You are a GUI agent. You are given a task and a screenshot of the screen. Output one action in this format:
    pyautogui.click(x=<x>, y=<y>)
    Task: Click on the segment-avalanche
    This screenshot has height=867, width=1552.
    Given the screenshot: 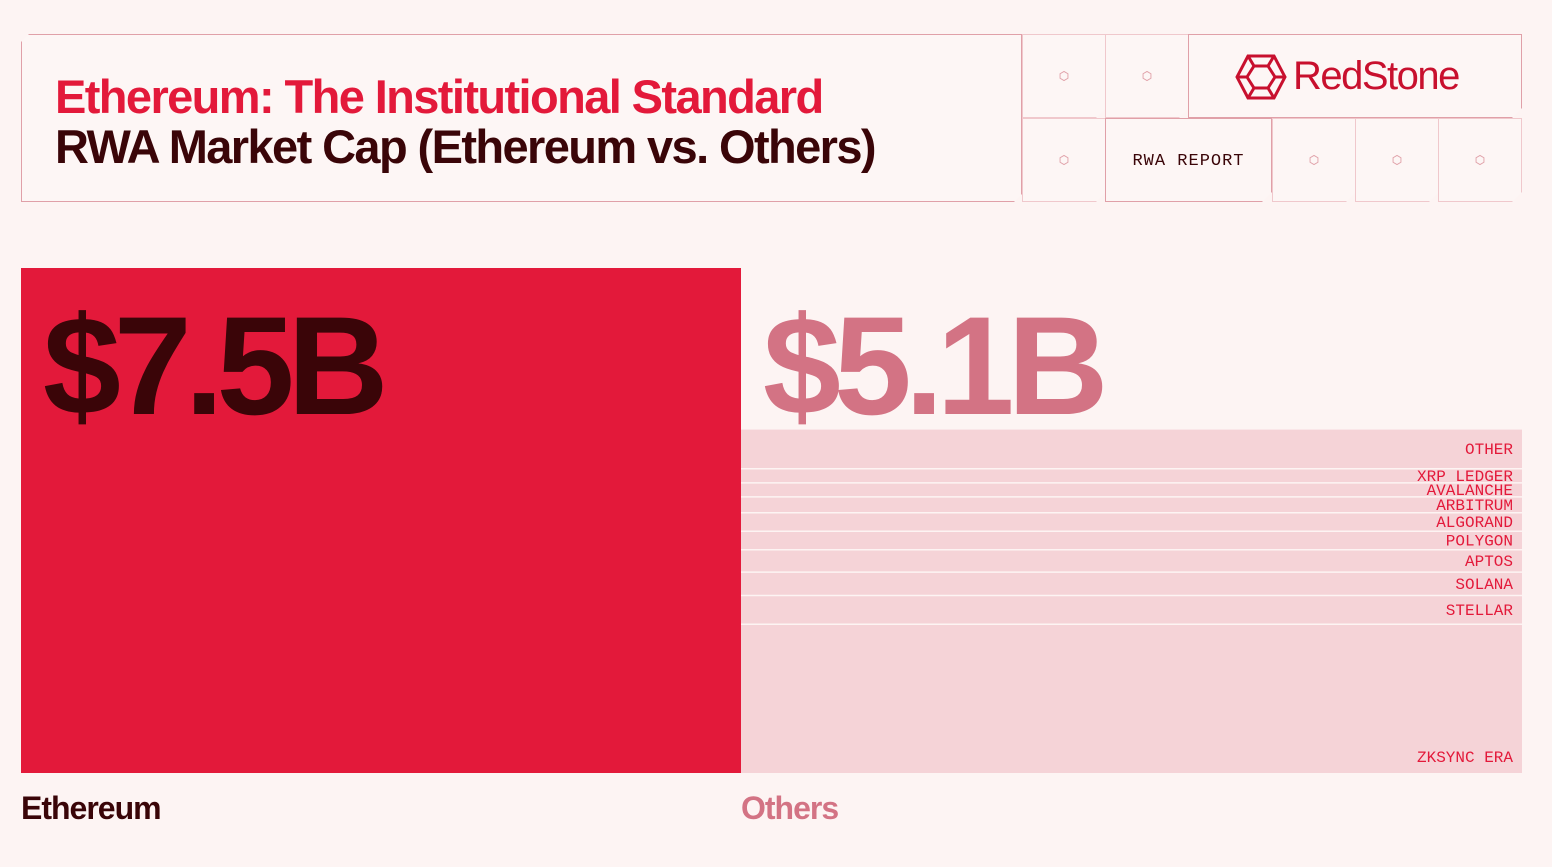 What is the action you would take?
    pyautogui.click(x=1131, y=489)
    